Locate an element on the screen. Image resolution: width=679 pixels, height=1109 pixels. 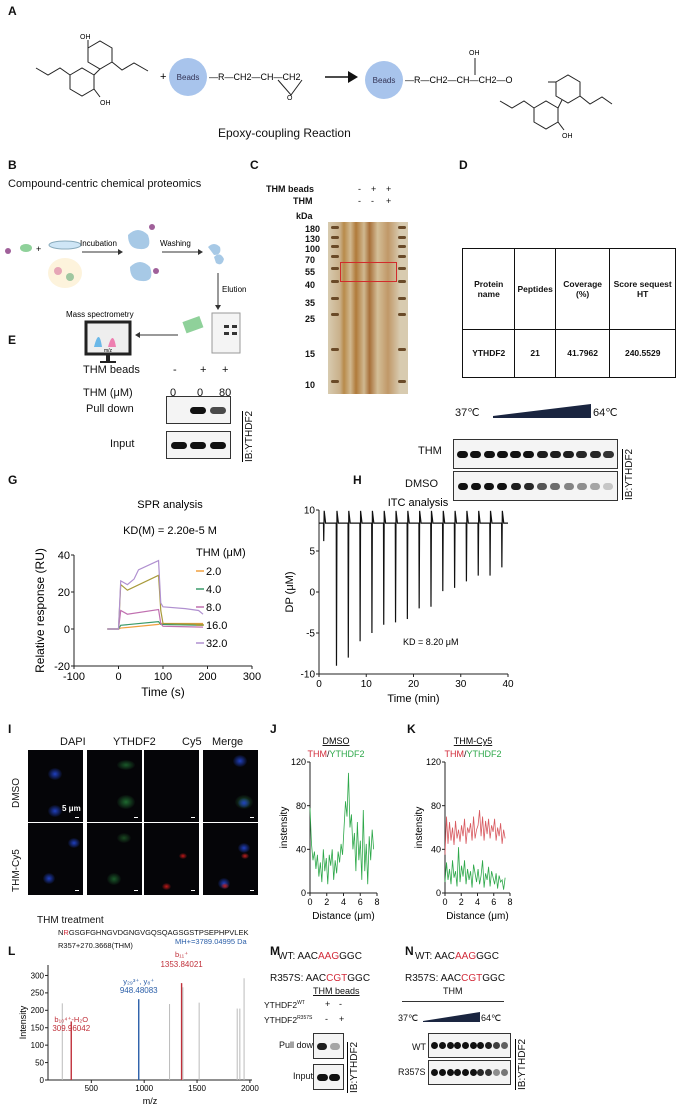
legend-title: THM (μM) is located at coordinates (221, 553).